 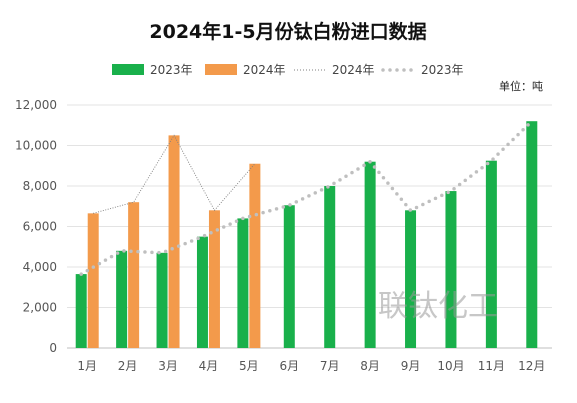 I want to click on chart-title: 2024年1-5月份钛白粉进口数据, so click(x=287, y=31).